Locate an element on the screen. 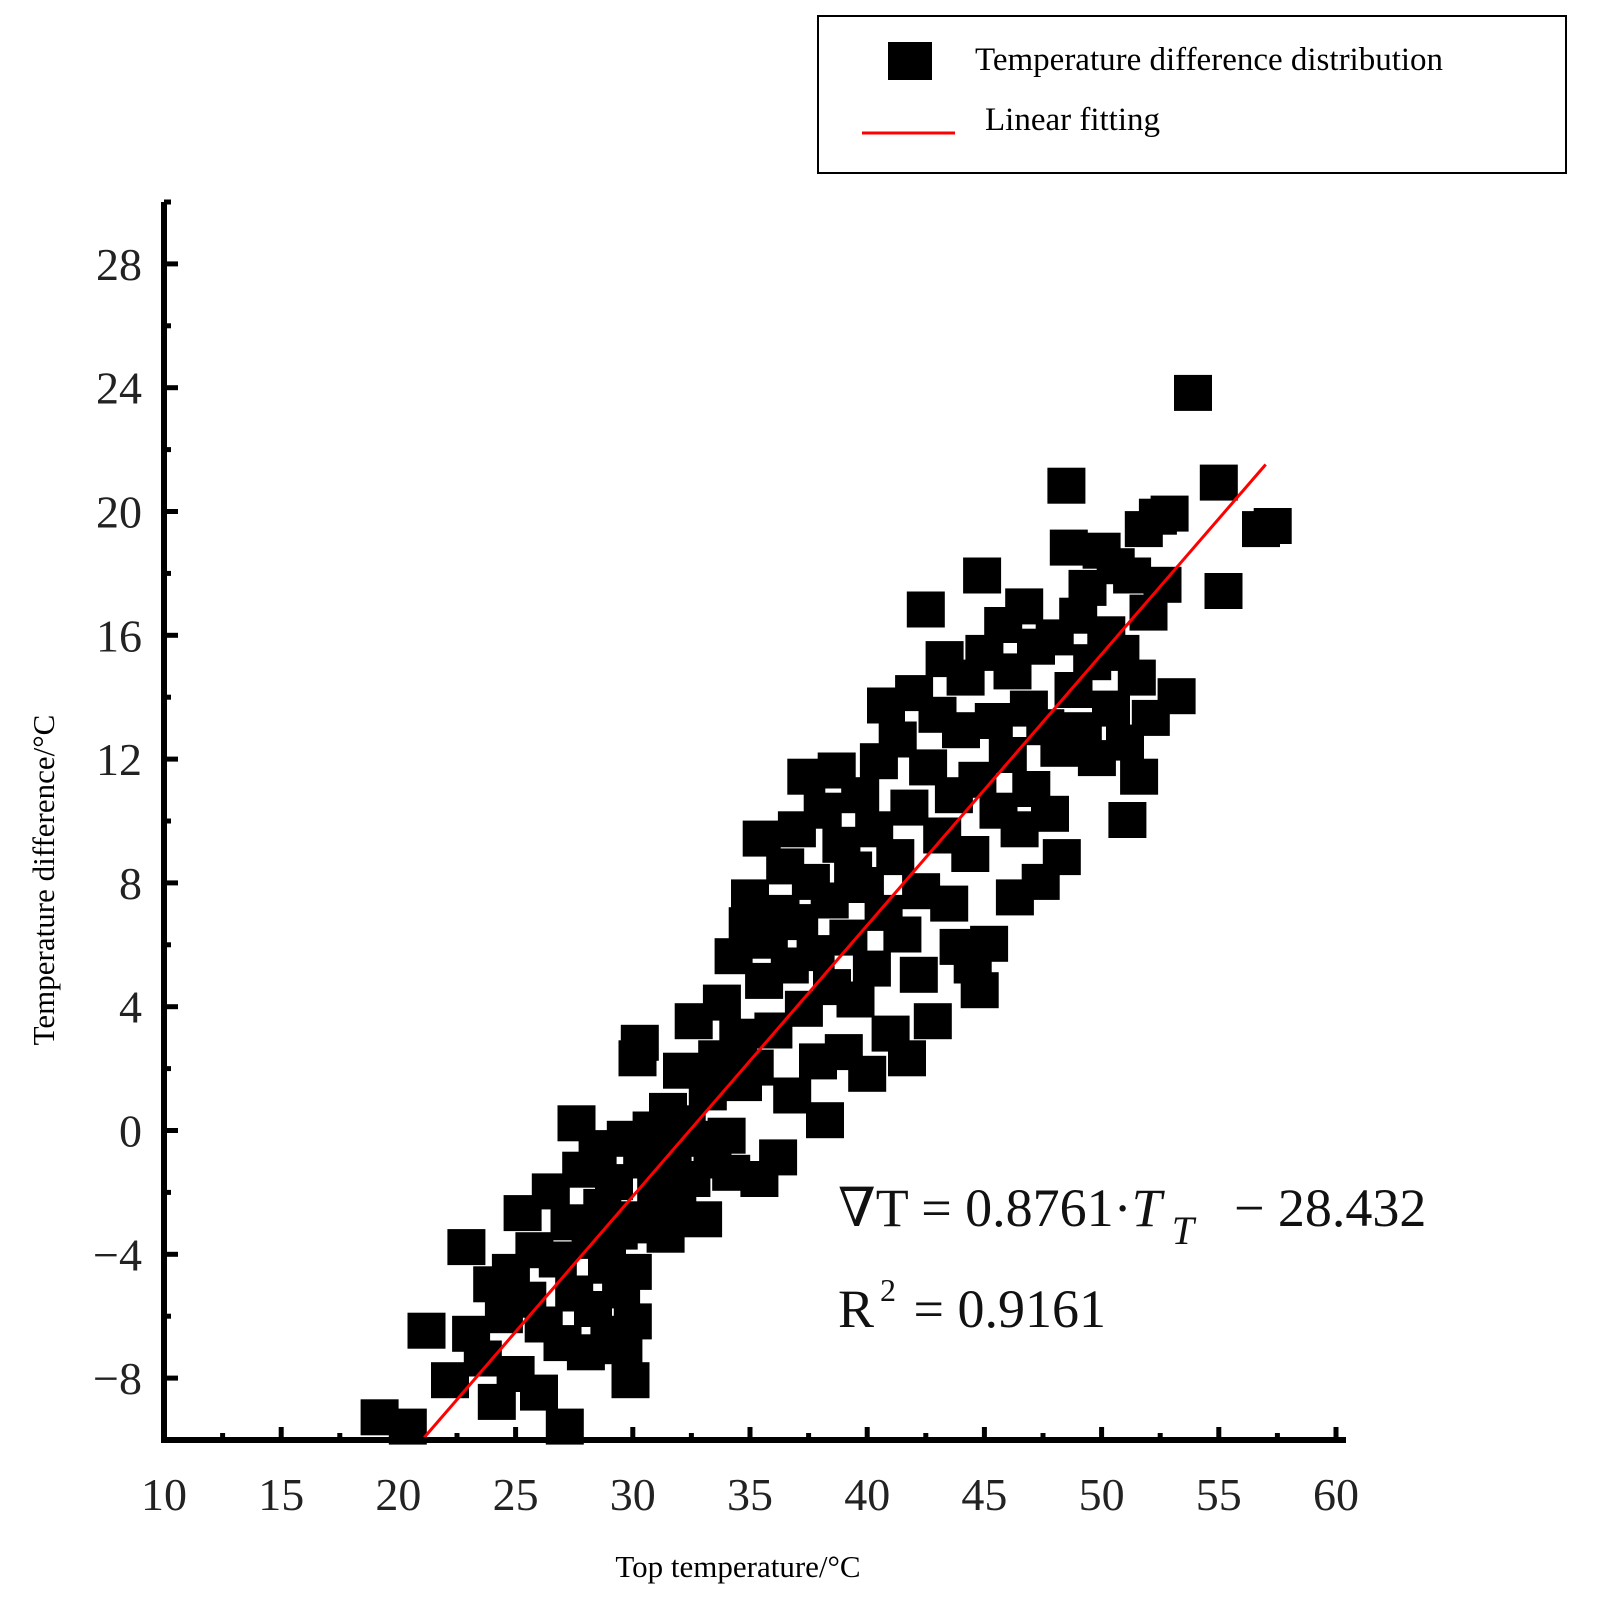  equation-lhs: ∇T = 0.8761· is located at coordinates (985, 1208).